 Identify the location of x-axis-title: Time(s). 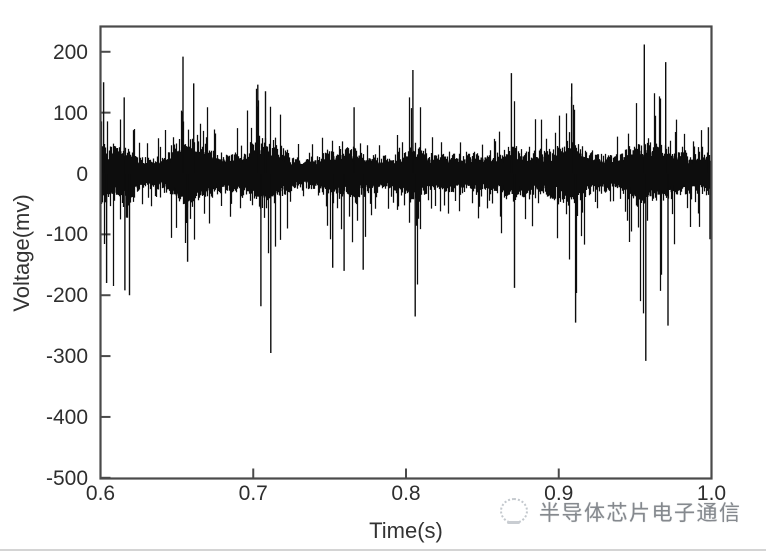
(406, 530).